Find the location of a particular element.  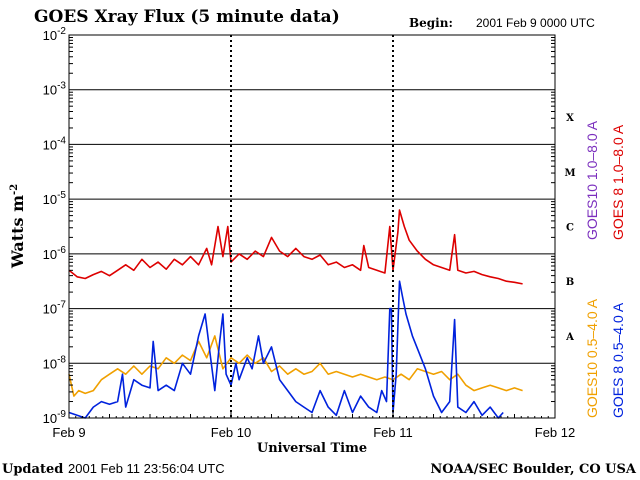

flare-class-C: C is located at coordinates (570, 228).